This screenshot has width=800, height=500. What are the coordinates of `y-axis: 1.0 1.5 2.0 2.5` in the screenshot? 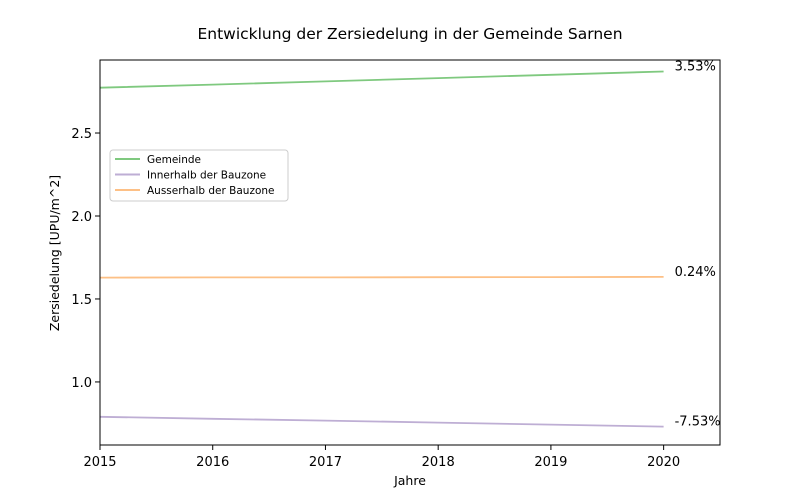 It's located at (85, 259).